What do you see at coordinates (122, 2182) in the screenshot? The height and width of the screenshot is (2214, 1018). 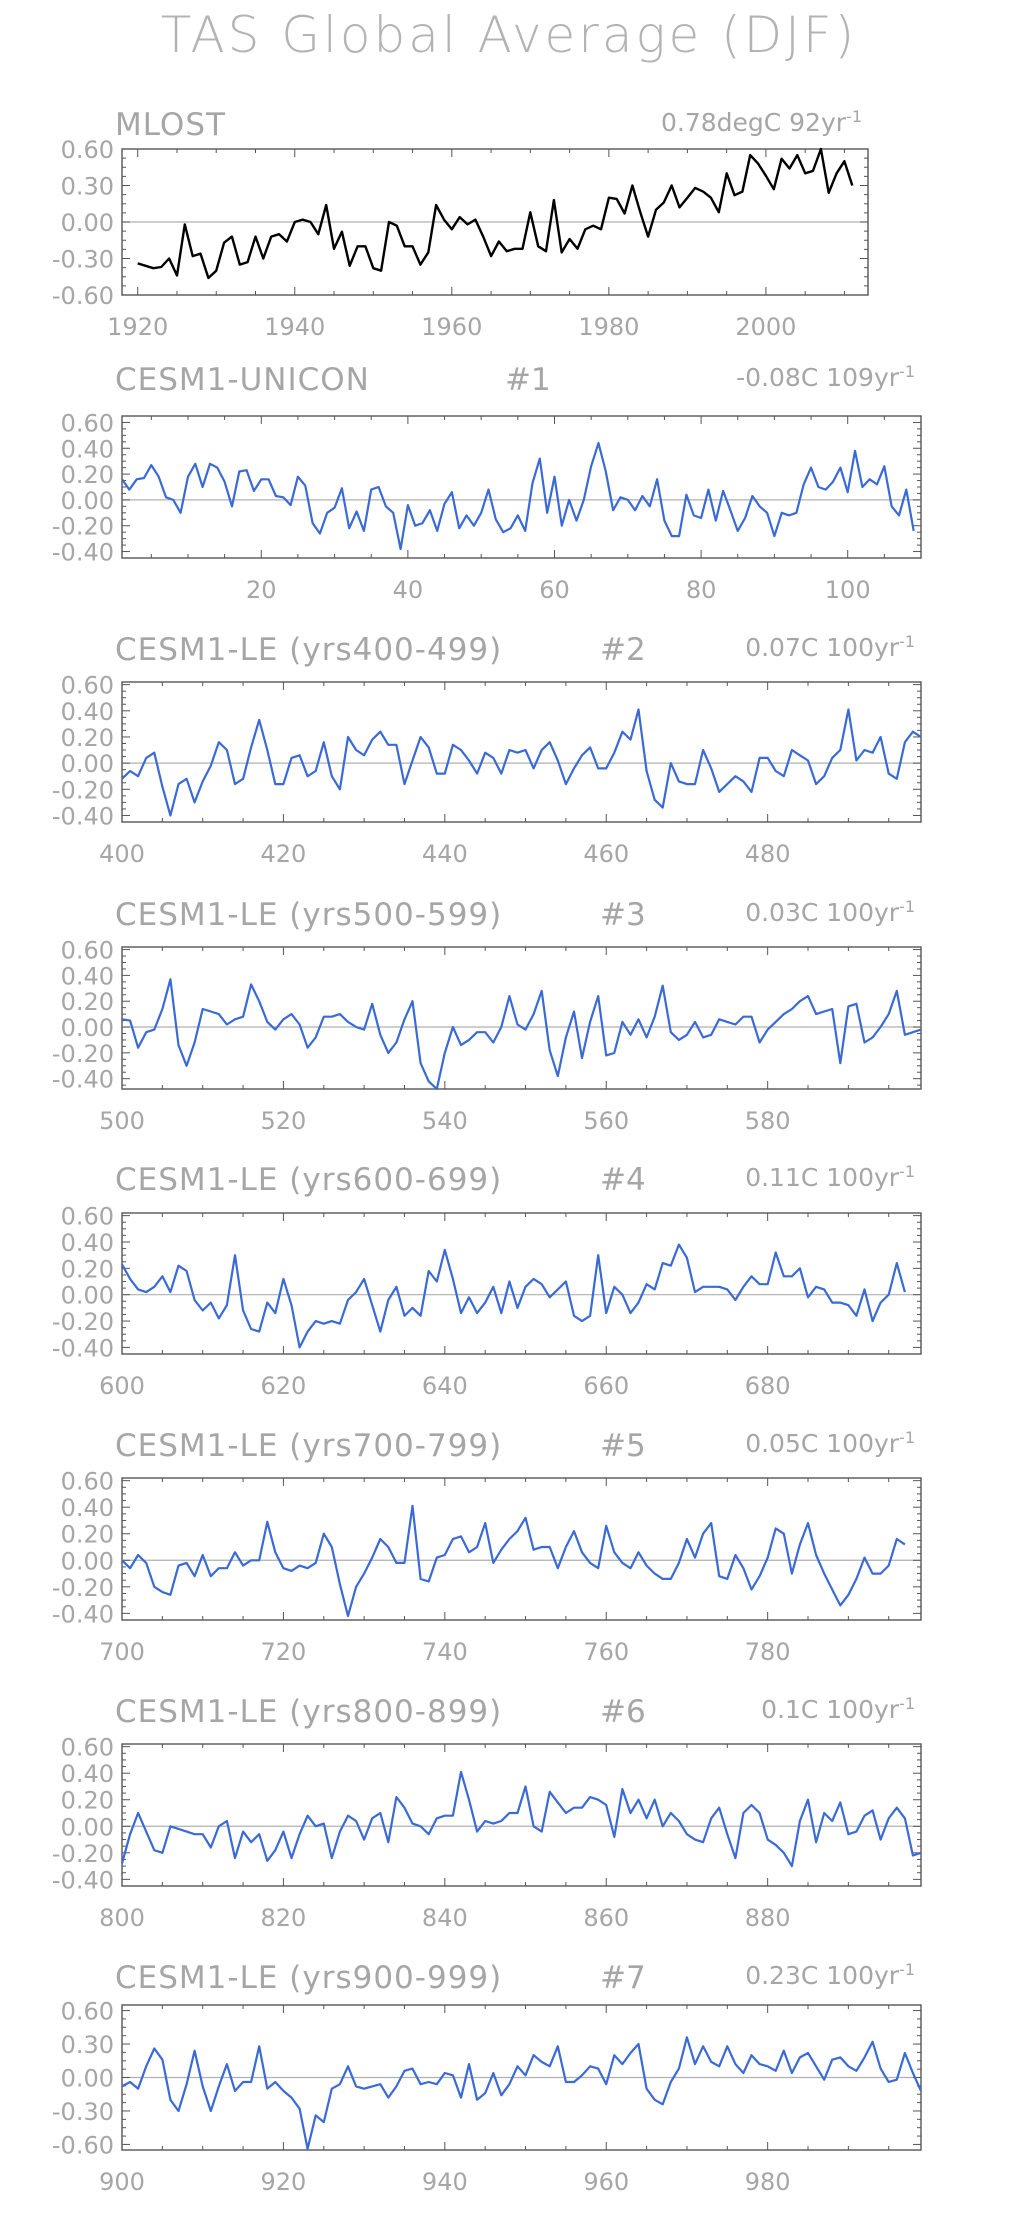 I see `x-tick-label: 900` at bounding box center [122, 2182].